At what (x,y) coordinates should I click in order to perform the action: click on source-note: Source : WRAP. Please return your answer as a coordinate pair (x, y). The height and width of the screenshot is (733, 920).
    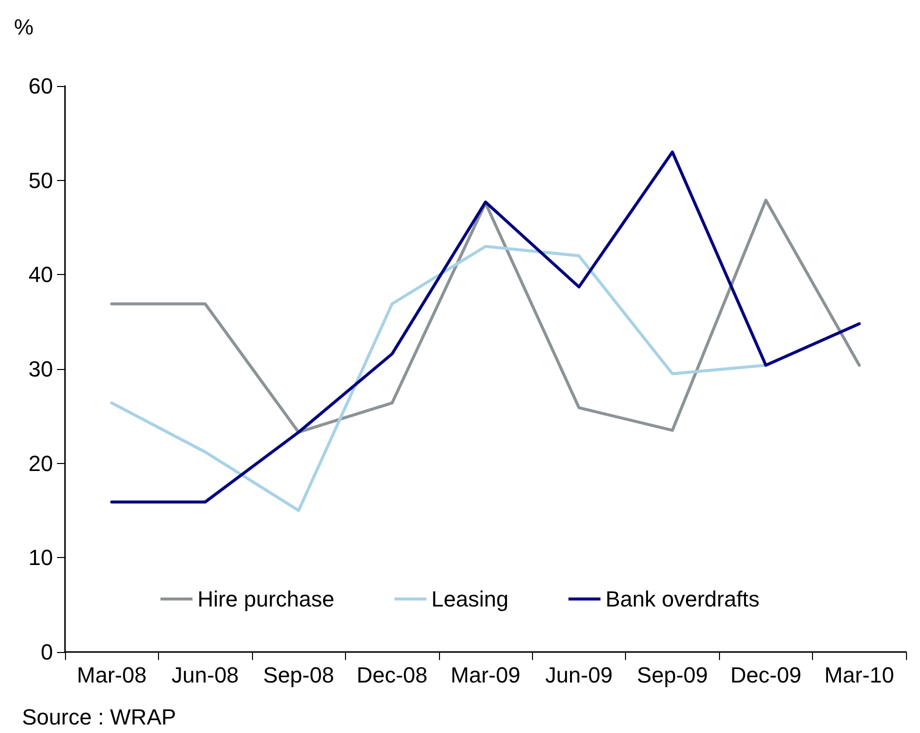
    Looking at the image, I should click on (99, 717).